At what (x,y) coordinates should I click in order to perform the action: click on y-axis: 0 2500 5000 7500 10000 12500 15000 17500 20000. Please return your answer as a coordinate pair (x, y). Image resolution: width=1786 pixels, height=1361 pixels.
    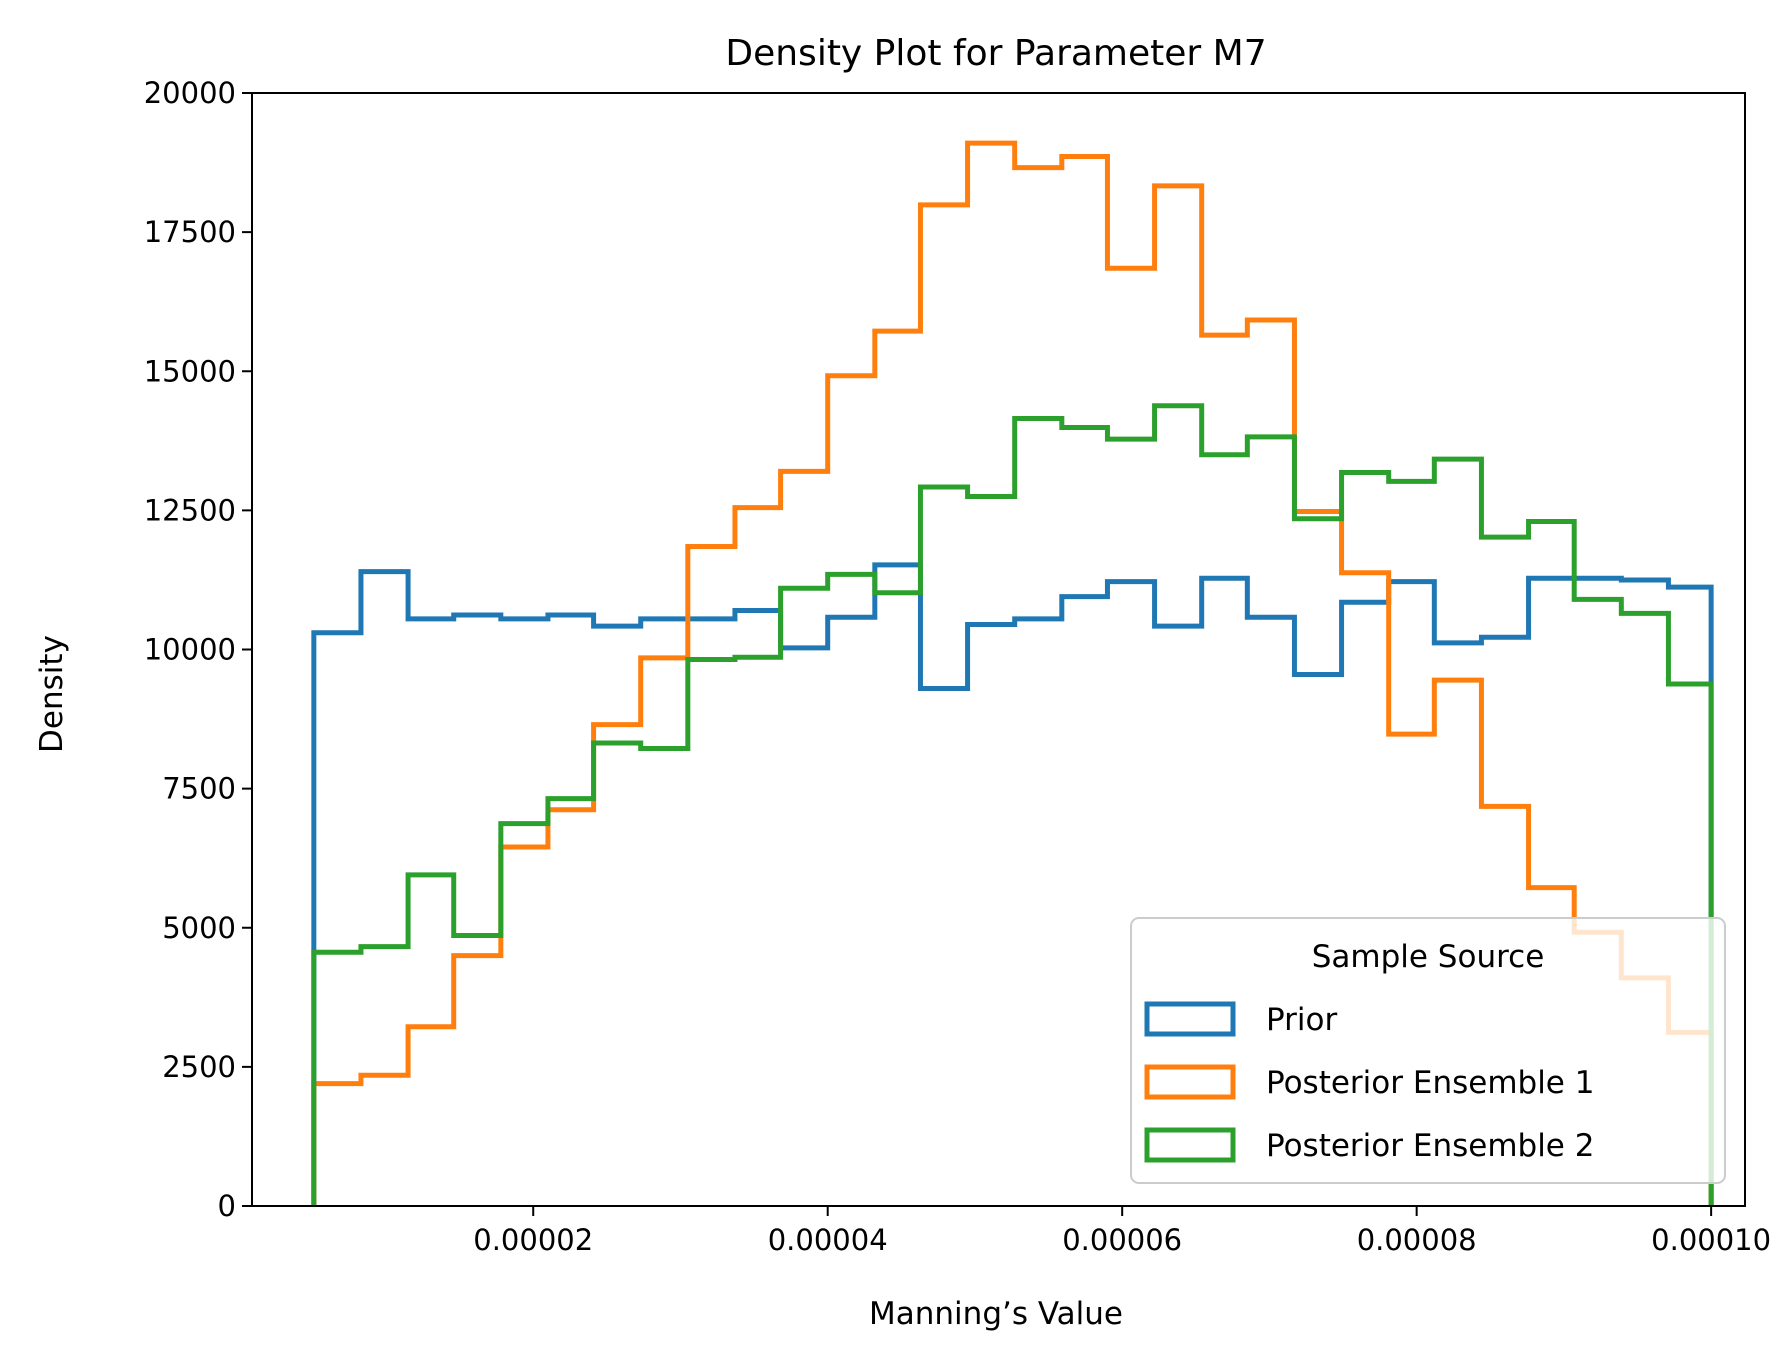
    Looking at the image, I should click on (198, 649).